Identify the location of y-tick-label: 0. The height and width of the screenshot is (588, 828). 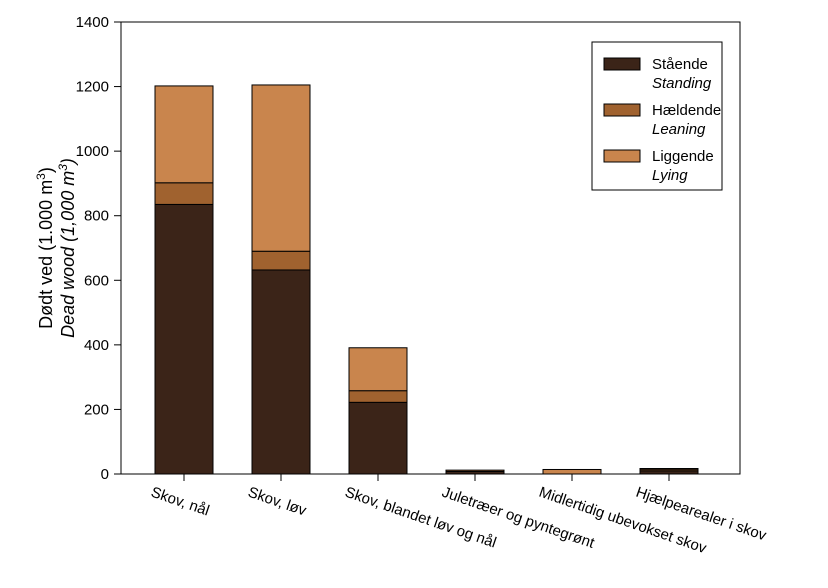
(105, 474).